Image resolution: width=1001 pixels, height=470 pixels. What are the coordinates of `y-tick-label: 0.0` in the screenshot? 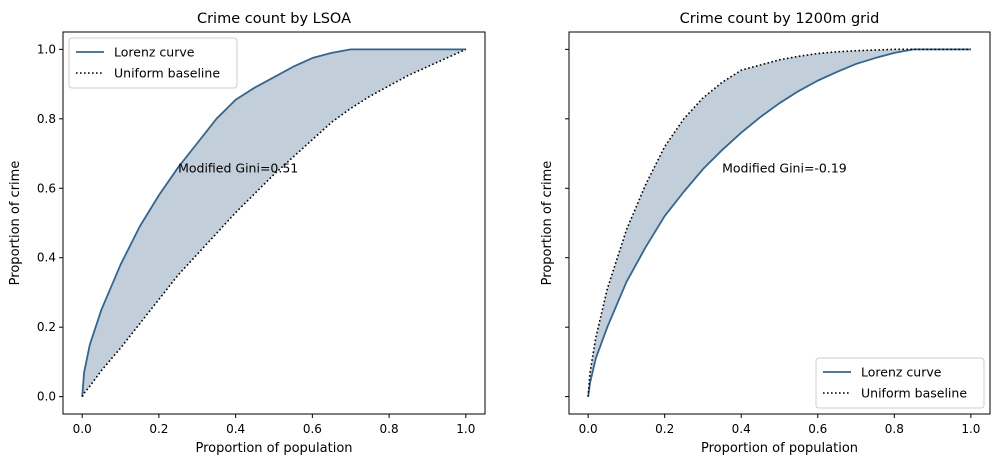 It's located at (46, 397).